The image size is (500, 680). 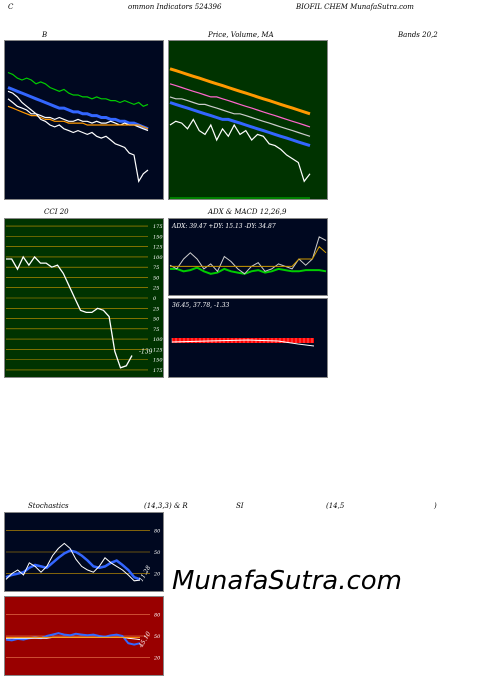 What do you see at coordinates (241, 35) in the screenshot?
I see `bb-title-price: Price, Volume, MA` at bounding box center [241, 35].